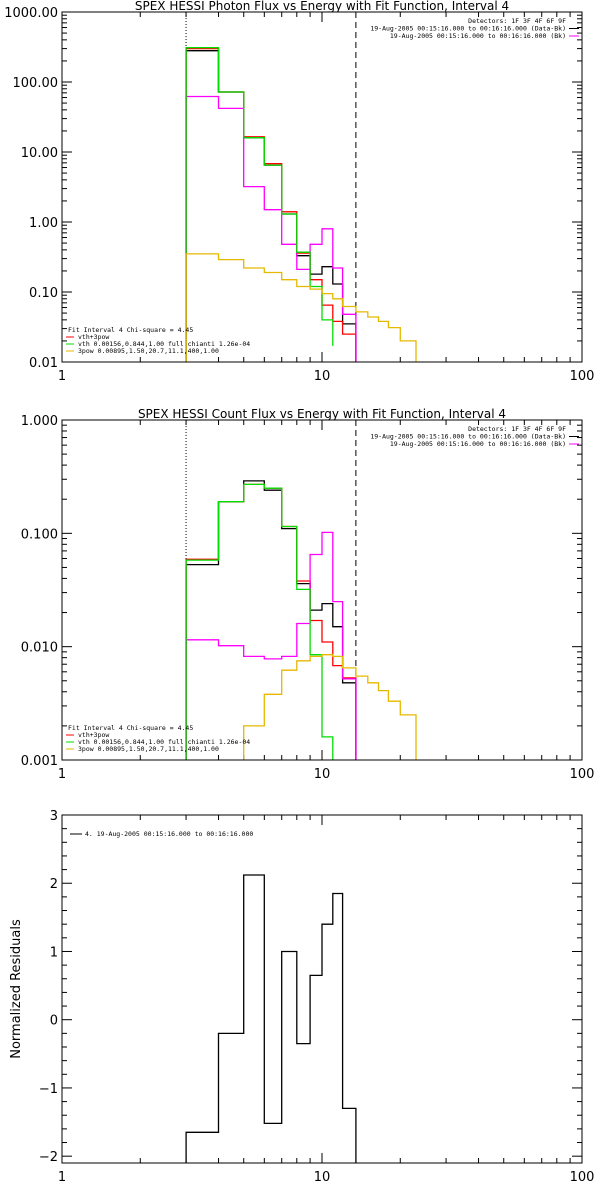 The height and width of the screenshot is (1200, 600). I want to click on series-data-bk, so click(271, 620).